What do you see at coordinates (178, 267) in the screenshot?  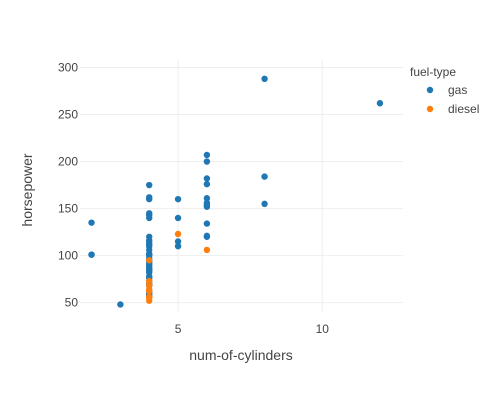 I see `series-diesel` at bounding box center [178, 267].